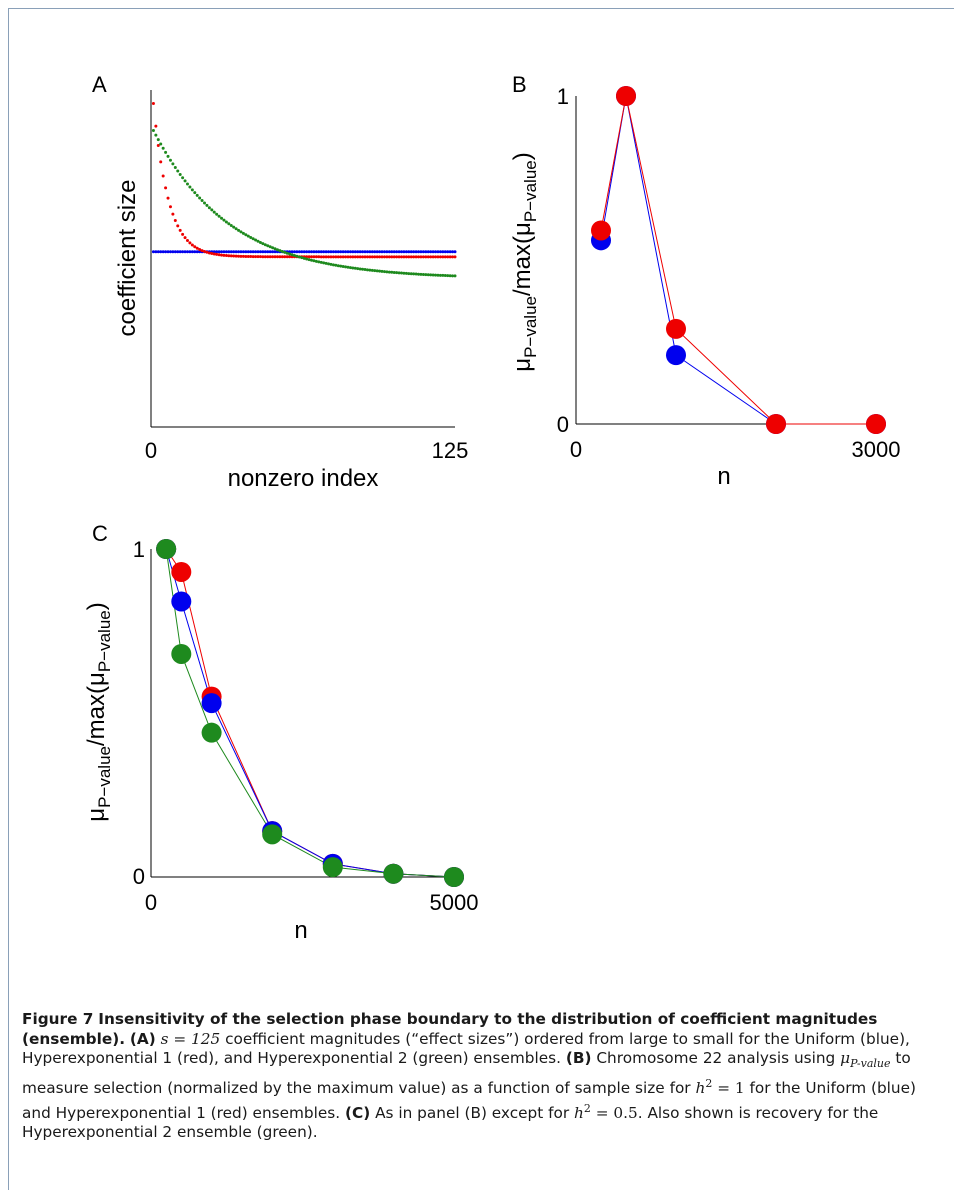 Image resolution: width=956 pixels, height=1197 pixels. What do you see at coordinates (151, 450) in the screenshot?
I see `panel-a-xtick-0: 0` at bounding box center [151, 450].